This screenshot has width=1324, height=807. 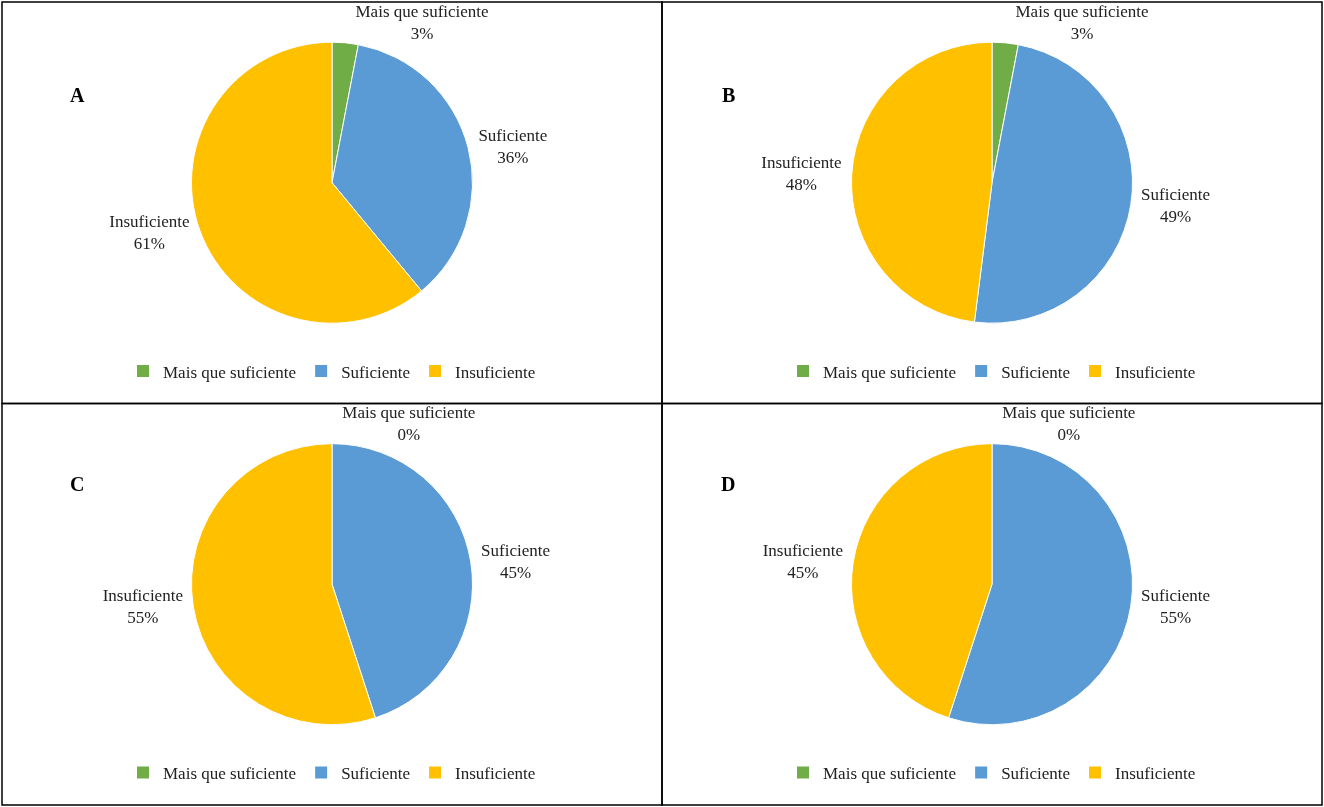 What do you see at coordinates (728, 484) in the screenshot?
I see `text: D` at bounding box center [728, 484].